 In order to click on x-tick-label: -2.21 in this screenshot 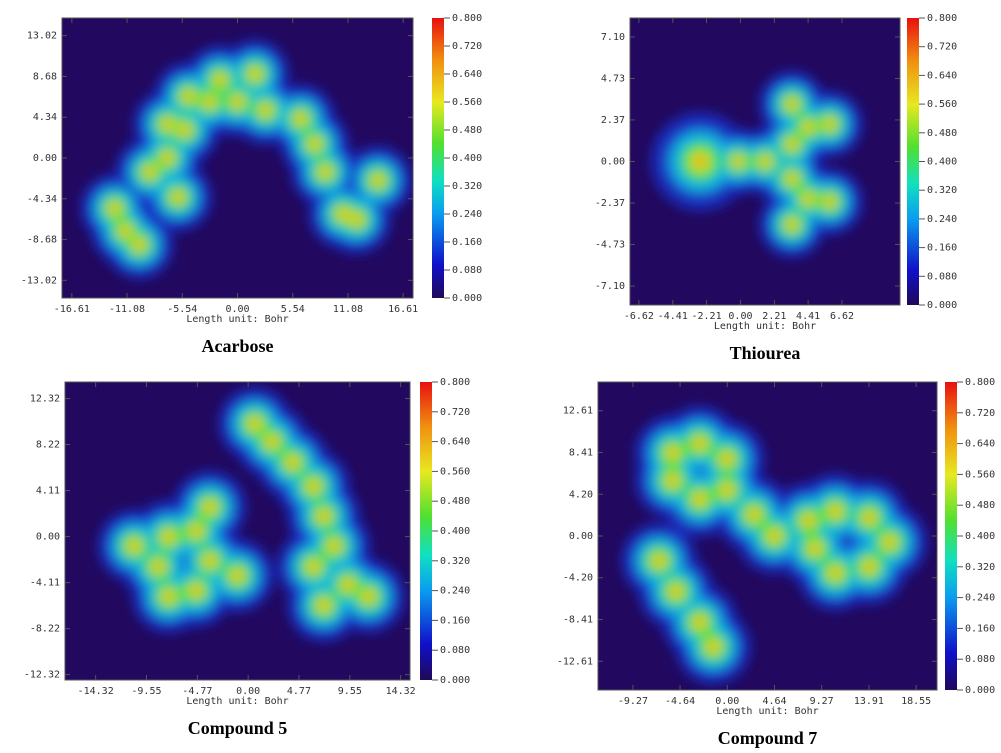, I will do `click(706, 316)`.